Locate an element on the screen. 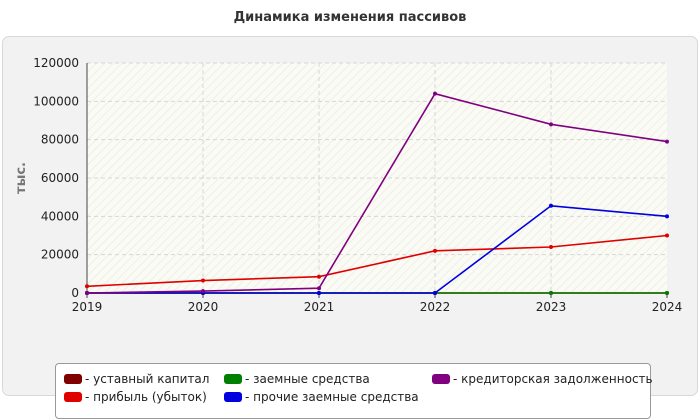  legend-item: - заемные средства is located at coordinates (297, 379).